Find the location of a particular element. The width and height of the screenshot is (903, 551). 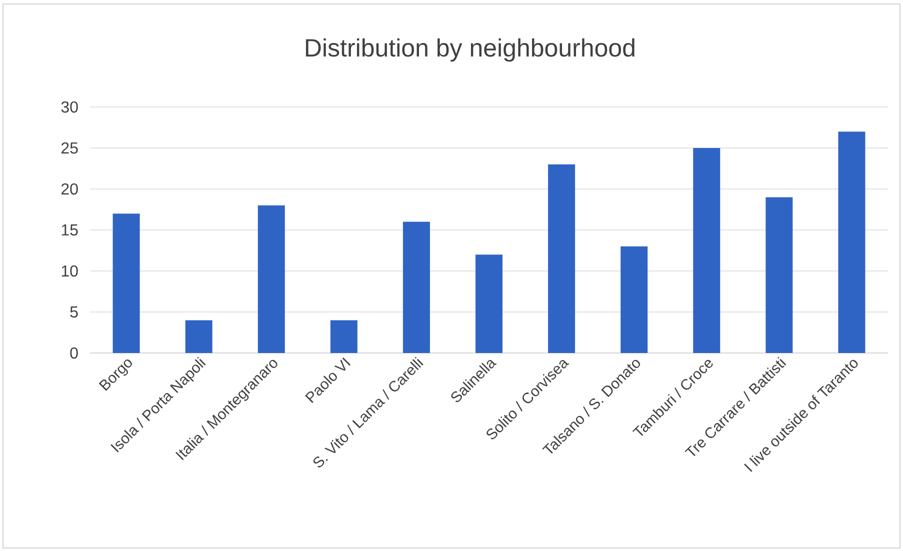

y-tick-label: 15 is located at coordinates (70, 230).